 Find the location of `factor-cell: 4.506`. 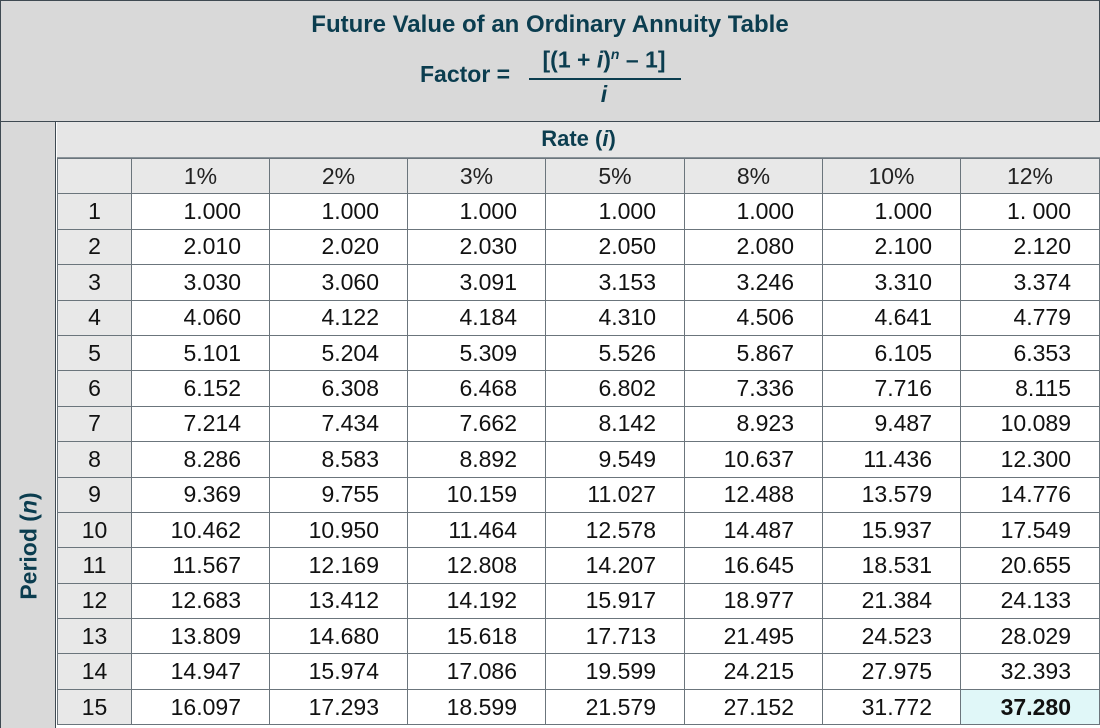

factor-cell: 4.506 is located at coordinates (753, 317).